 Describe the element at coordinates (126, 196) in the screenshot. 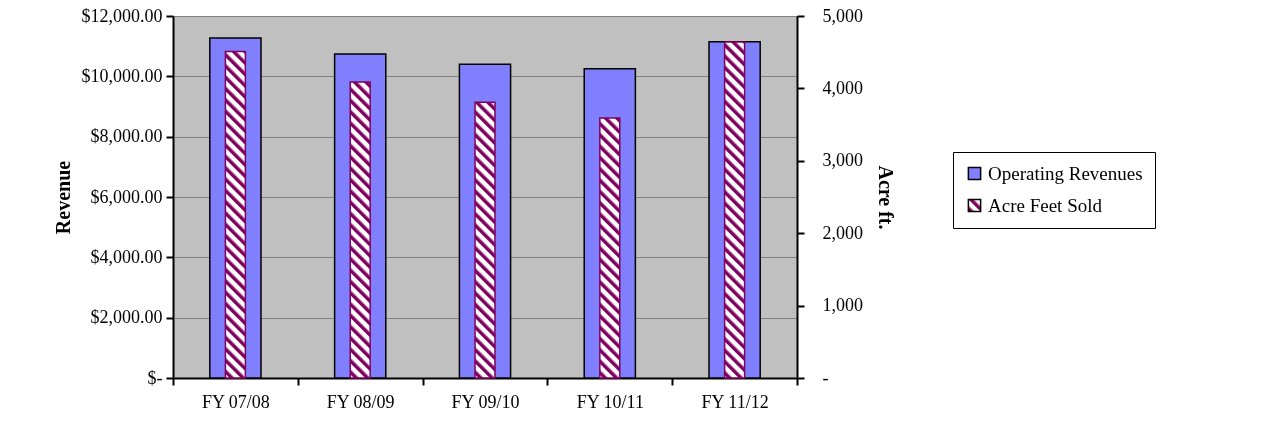

I see `y-tick-label: $6,000.00` at that location.